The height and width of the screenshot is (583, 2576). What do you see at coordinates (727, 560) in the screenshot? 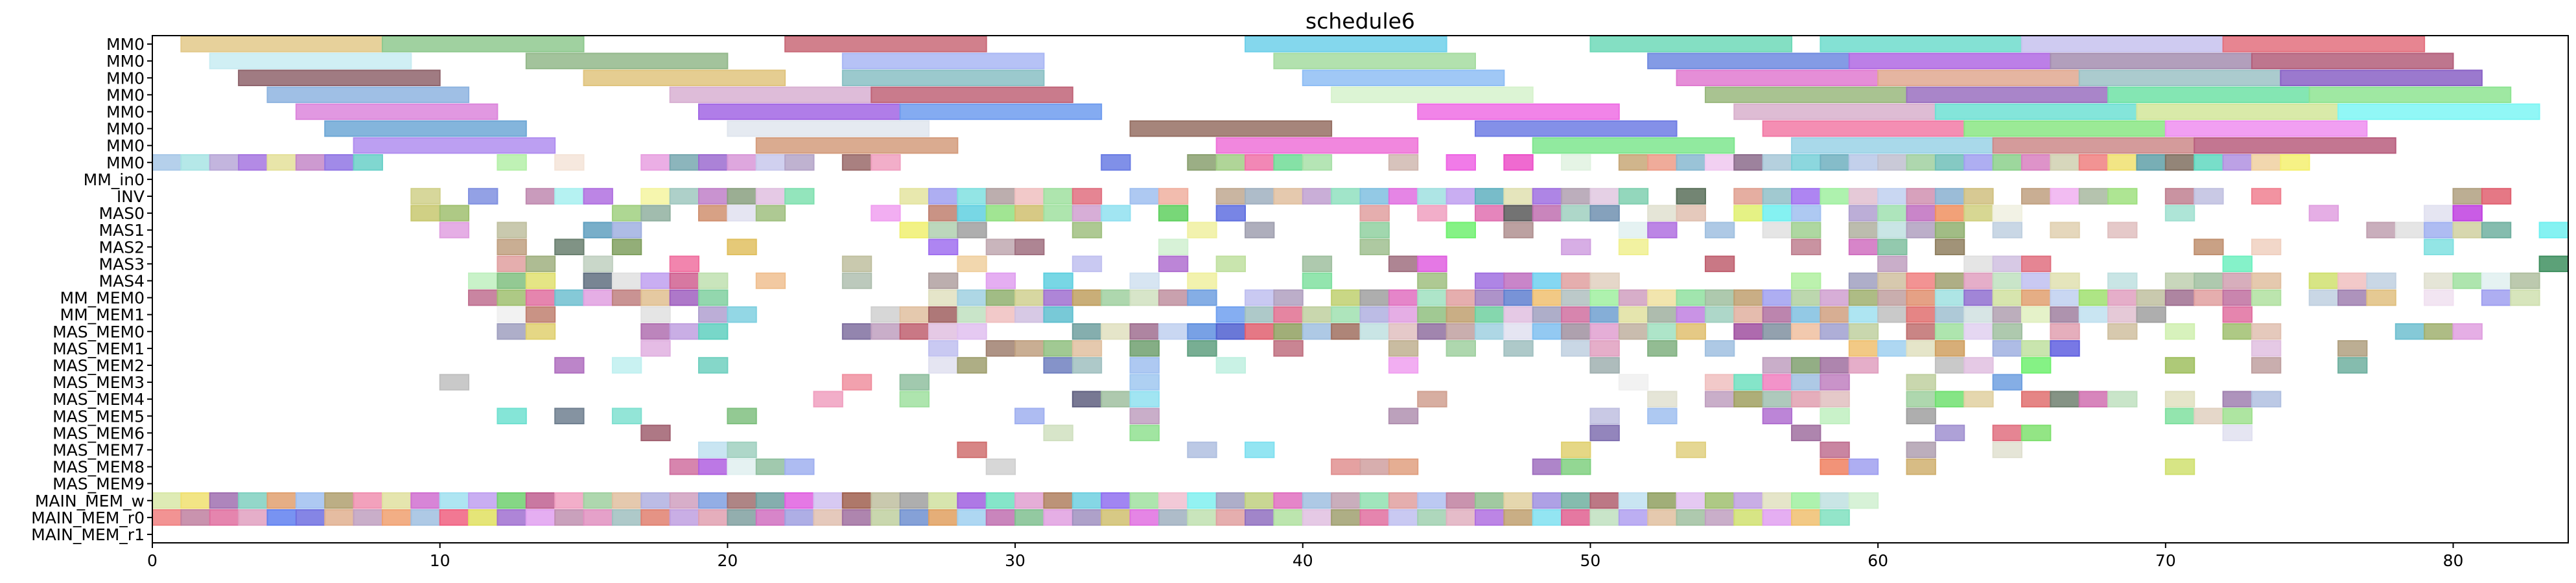
I see `x-tick-label: 20` at bounding box center [727, 560].